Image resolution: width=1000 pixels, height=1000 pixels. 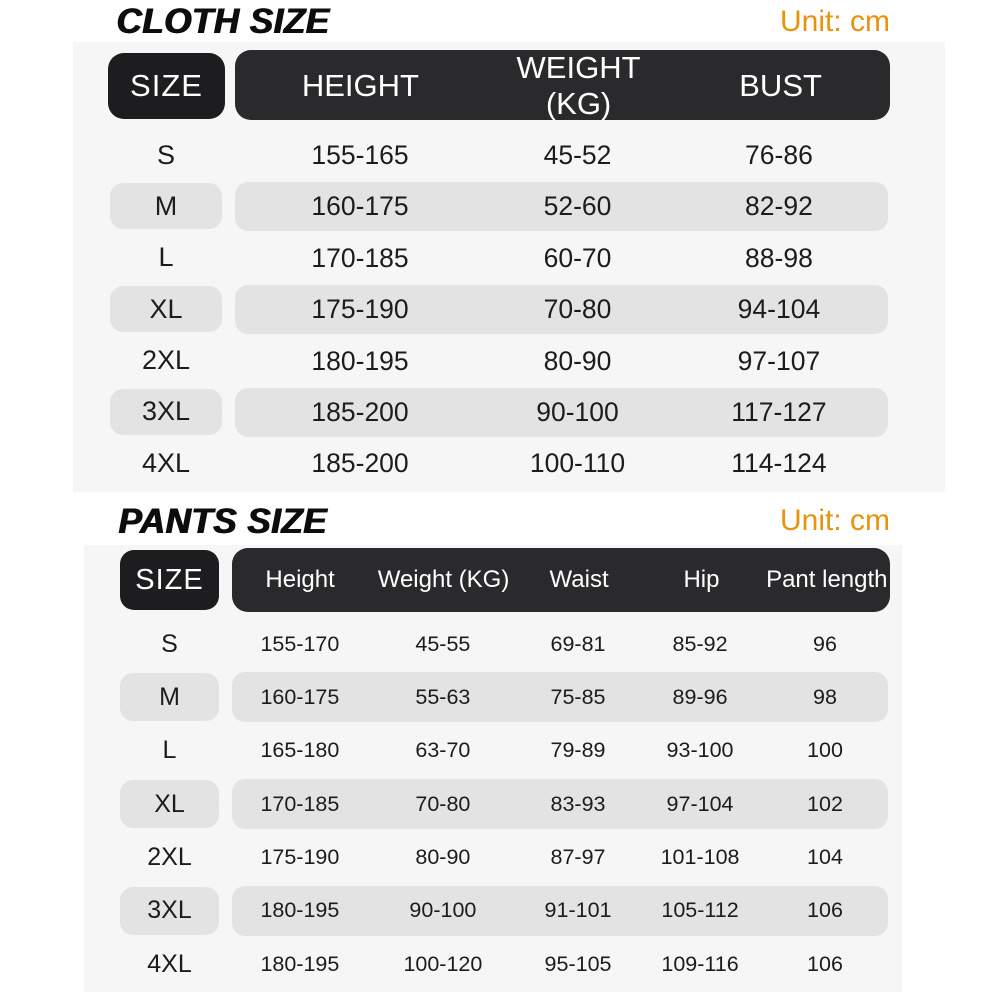 What do you see at coordinates (834, 21) in the screenshot?
I see `cloth-unit-label: Unit: cm` at bounding box center [834, 21].